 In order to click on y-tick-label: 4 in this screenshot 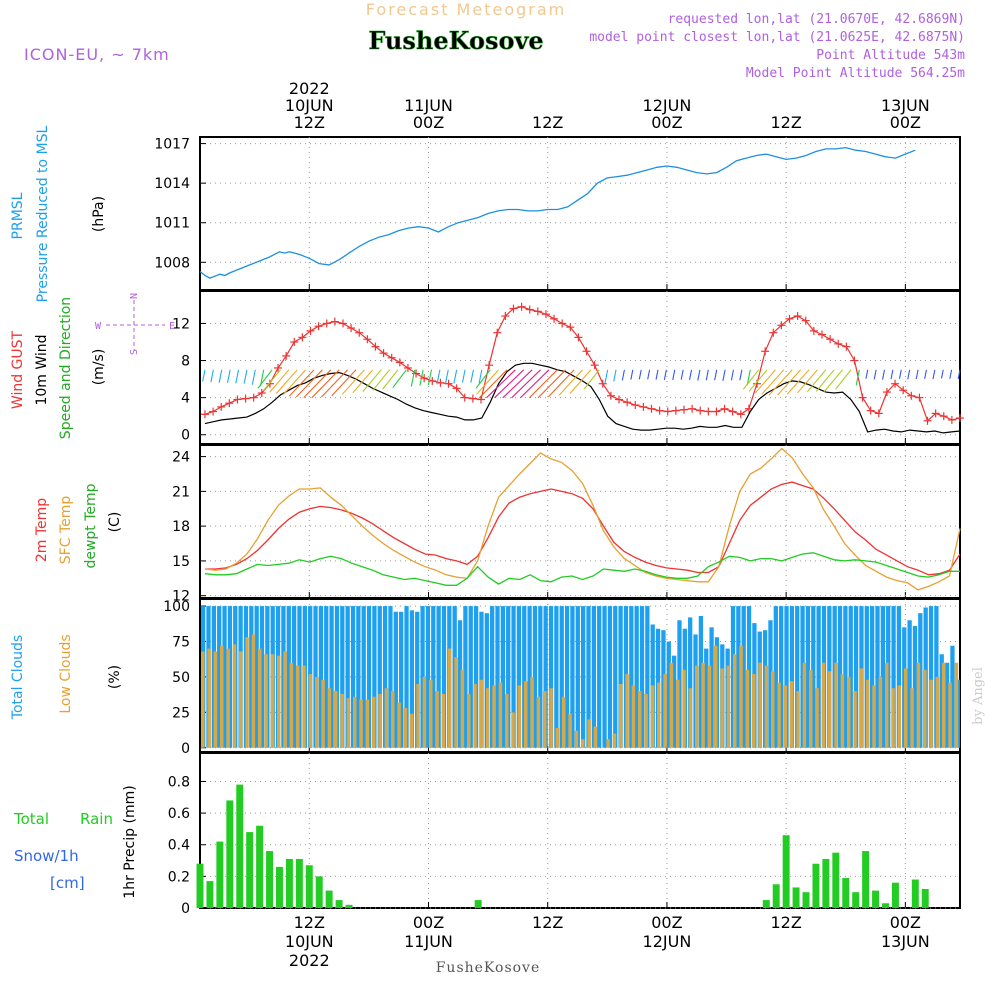, I will do `click(185, 399)`.